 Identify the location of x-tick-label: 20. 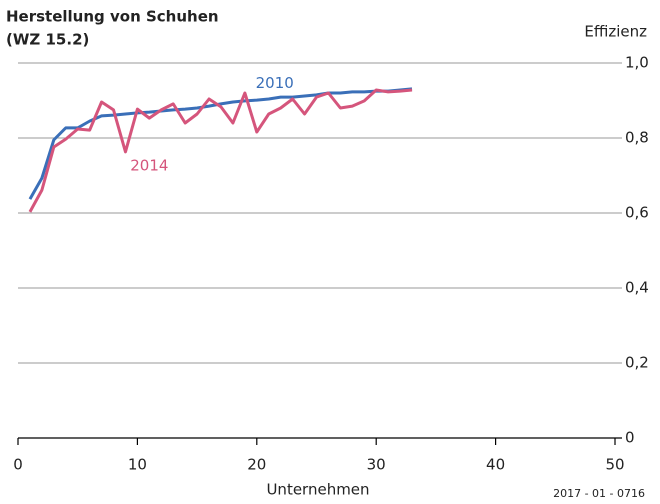
(256, 465).